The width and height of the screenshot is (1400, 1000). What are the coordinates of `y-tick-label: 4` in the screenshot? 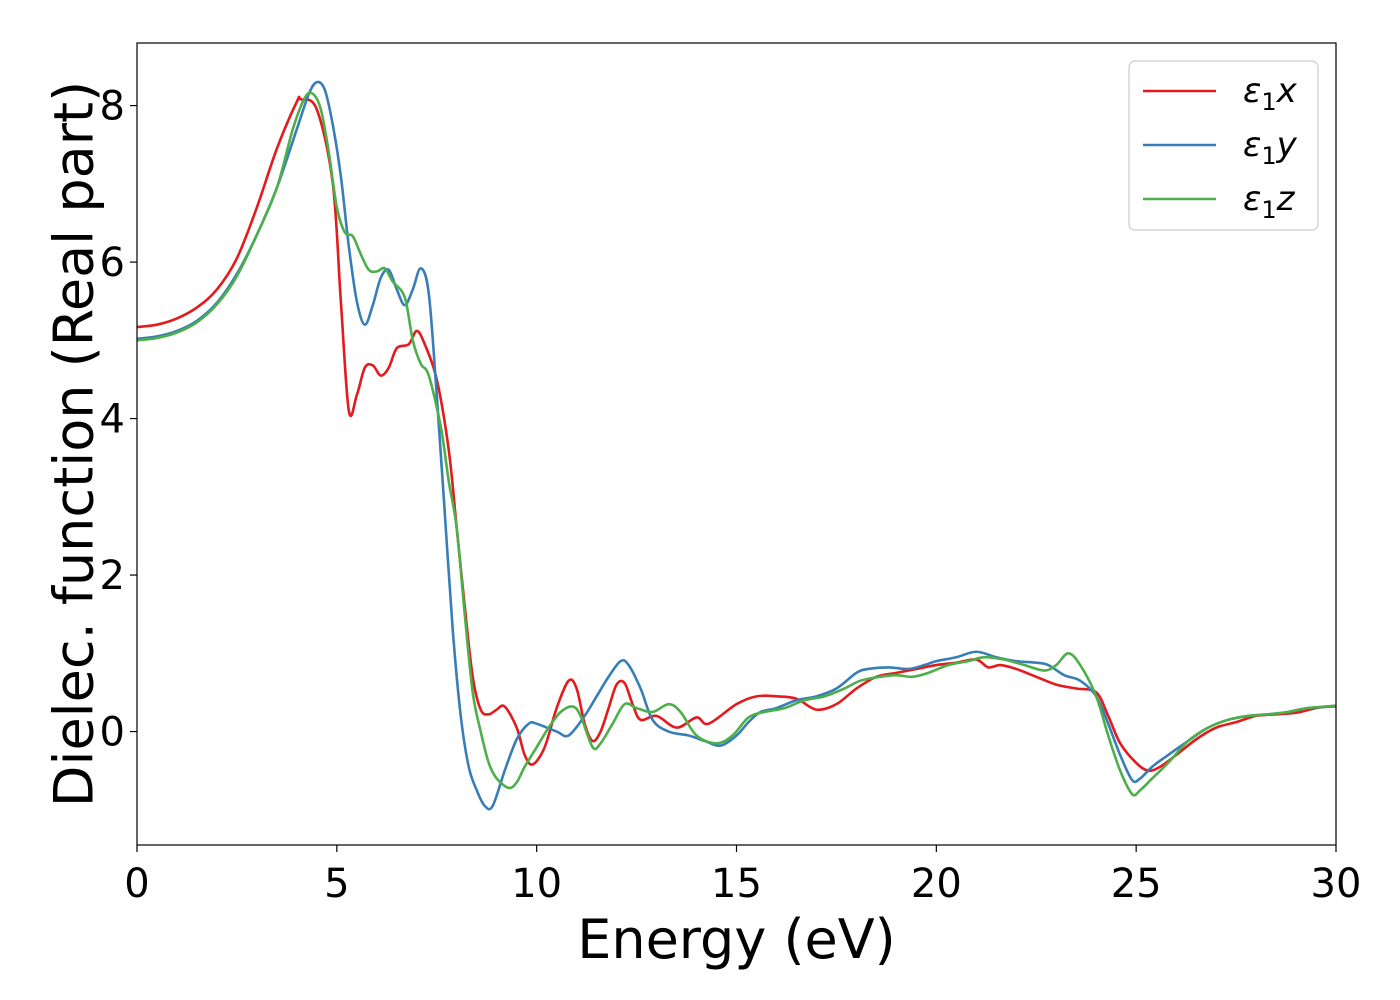 It's located at (112, 420).